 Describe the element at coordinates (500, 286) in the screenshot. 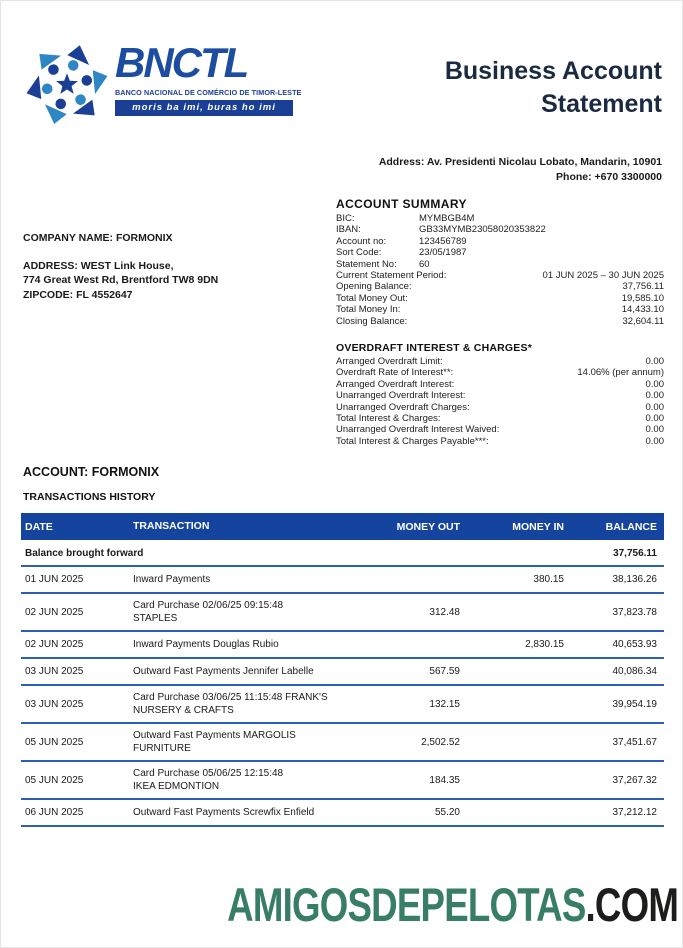

I see `summary-row-opening-balance: Opening Balance: 37,756.11` at that location.